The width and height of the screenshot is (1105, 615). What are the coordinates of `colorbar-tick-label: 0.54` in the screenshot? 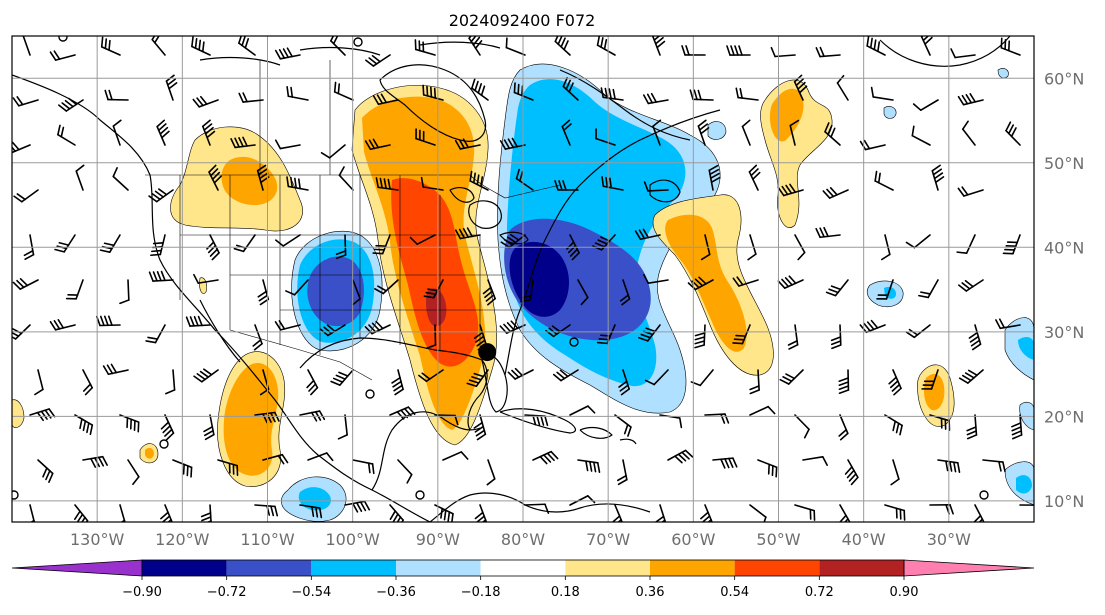 It's located at (734, 592).